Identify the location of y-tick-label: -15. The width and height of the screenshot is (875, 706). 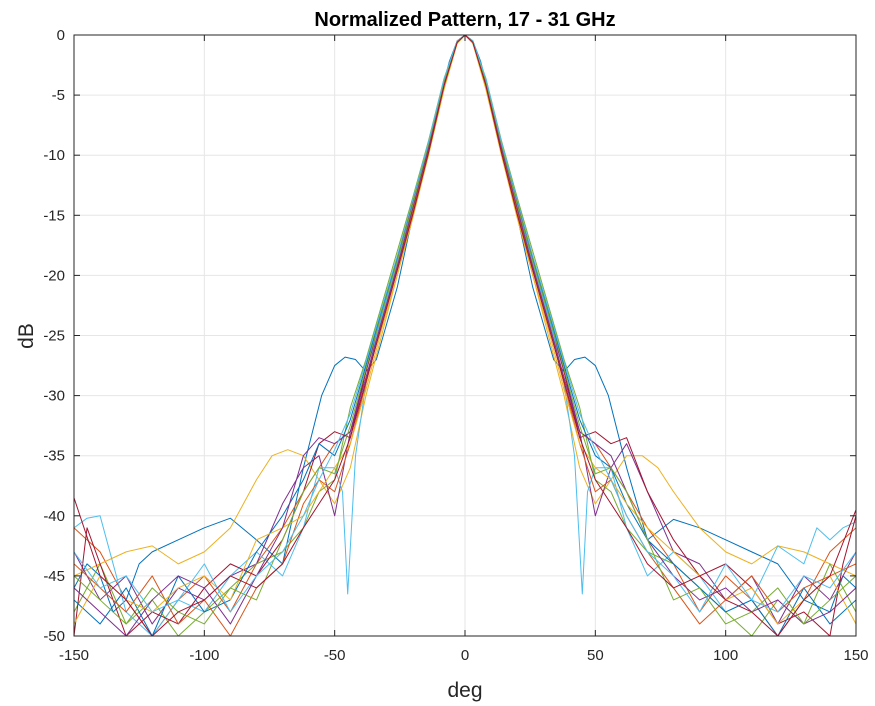
(54, 215).